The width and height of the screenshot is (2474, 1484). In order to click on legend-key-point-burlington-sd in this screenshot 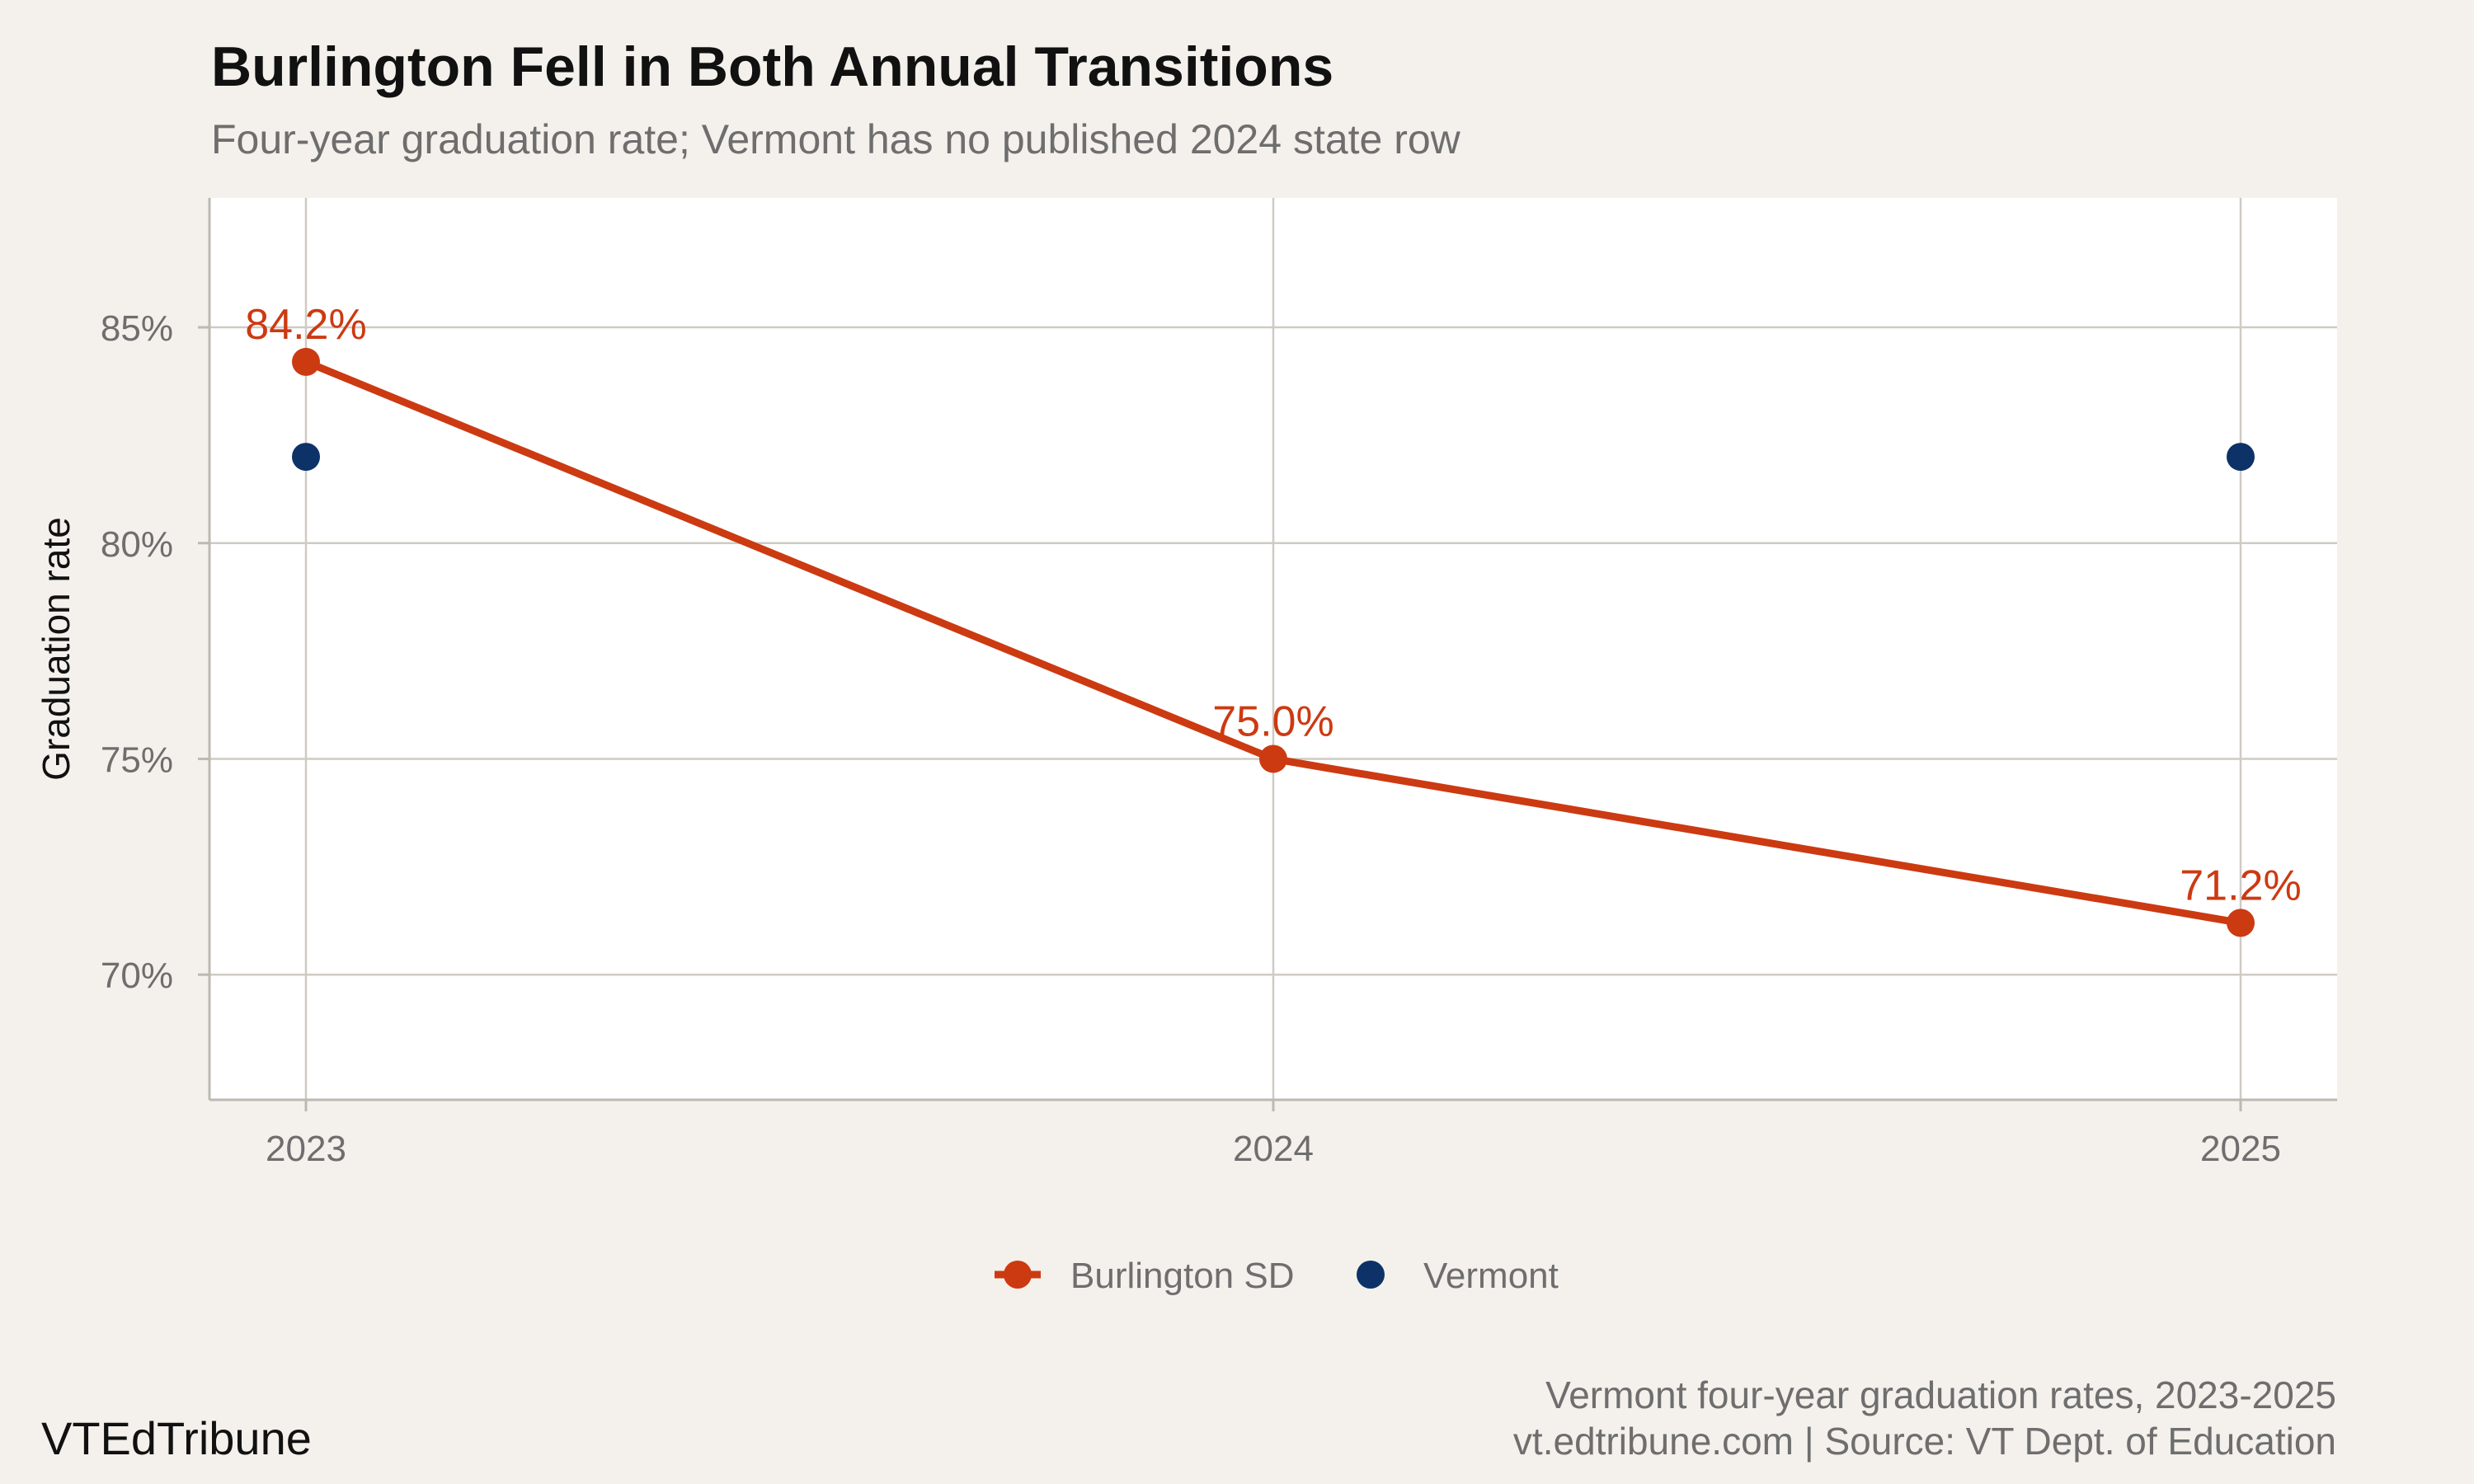, I will do `click(1018, 1275)`.